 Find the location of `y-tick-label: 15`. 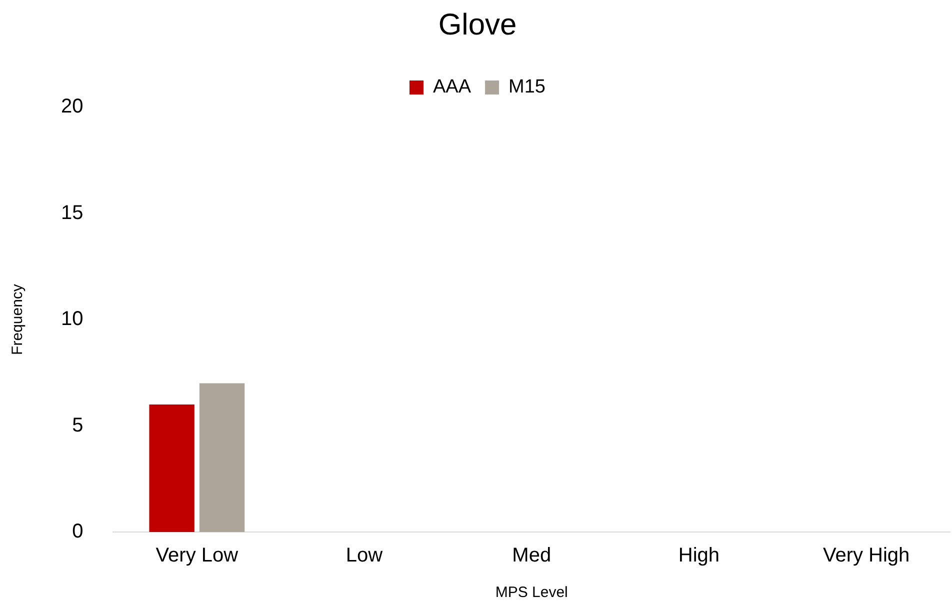

y-tick-label: 15 is located at coordinates (72, 213).